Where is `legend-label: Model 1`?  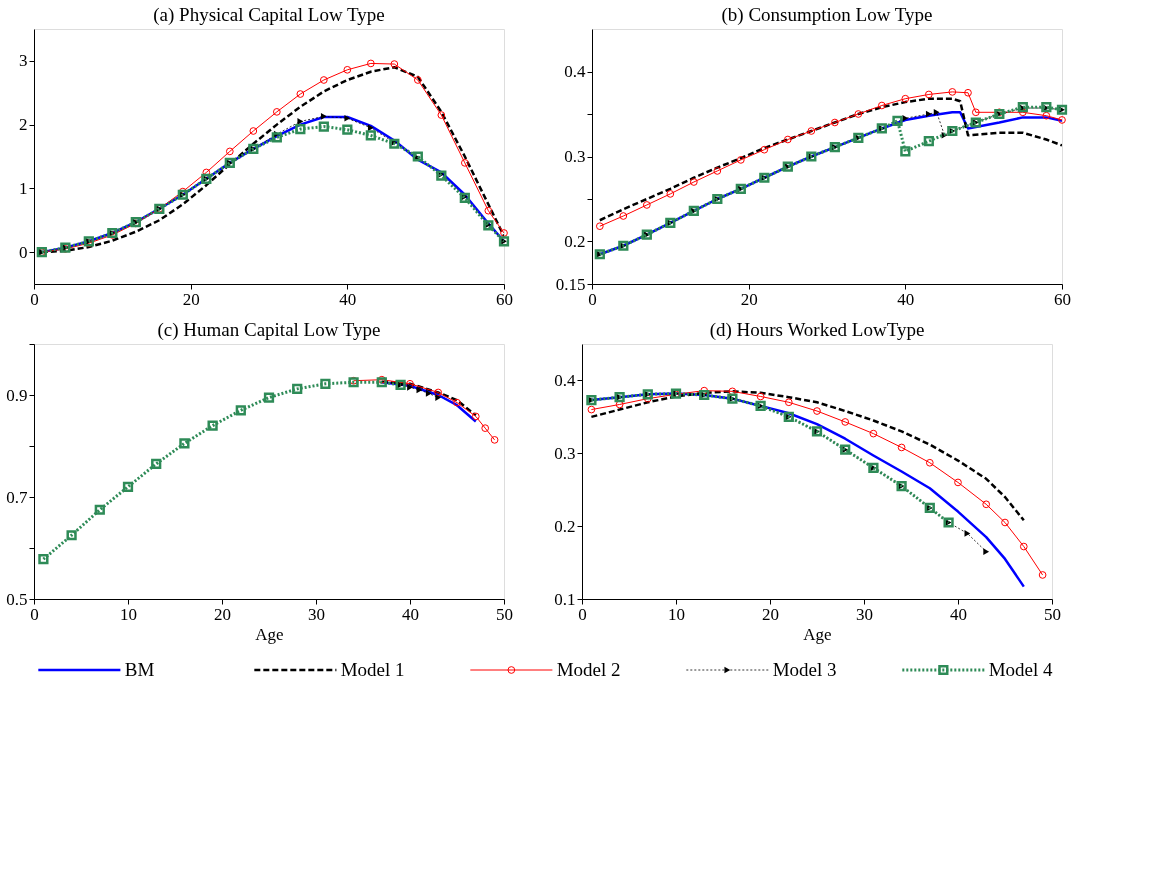
legend-label: Model 1 is located at coordinates (372, 669).